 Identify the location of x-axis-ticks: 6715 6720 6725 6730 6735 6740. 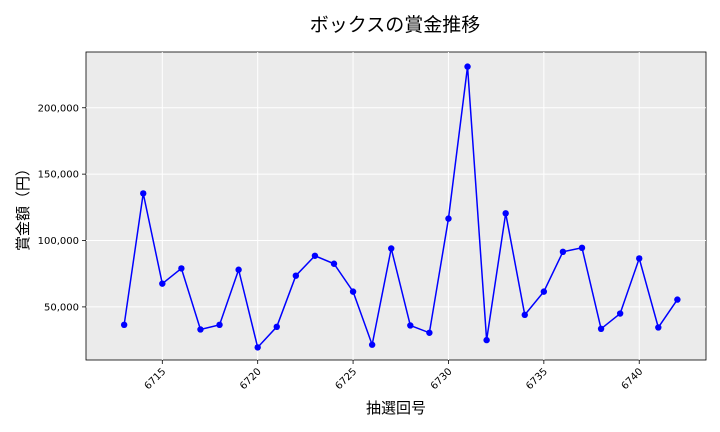
(394, 376).